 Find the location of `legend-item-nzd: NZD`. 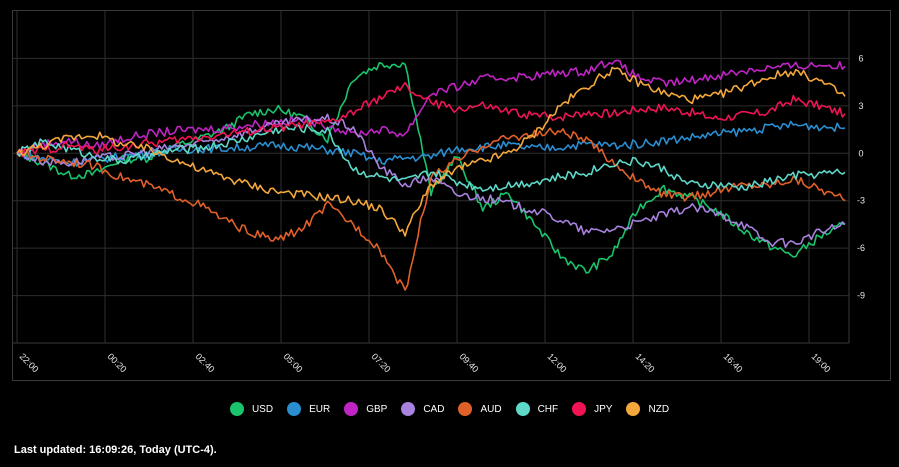

legend-item-nzd: NZD is located at coordinates (647, 409).